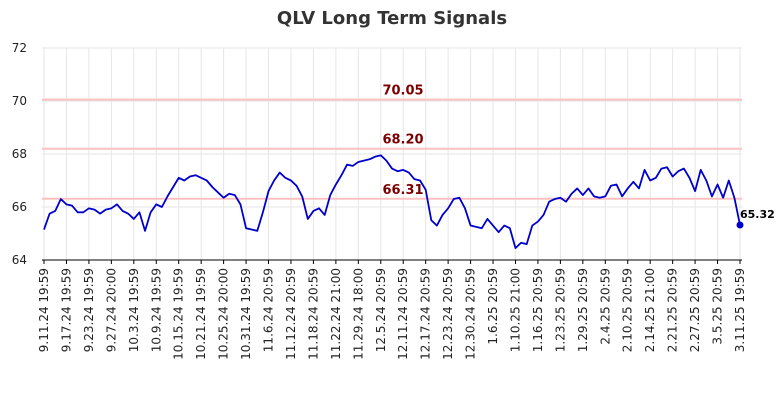 This screenshot has height=400, width=784. I want to click on y-tick-label: 70, so click(19, 101).